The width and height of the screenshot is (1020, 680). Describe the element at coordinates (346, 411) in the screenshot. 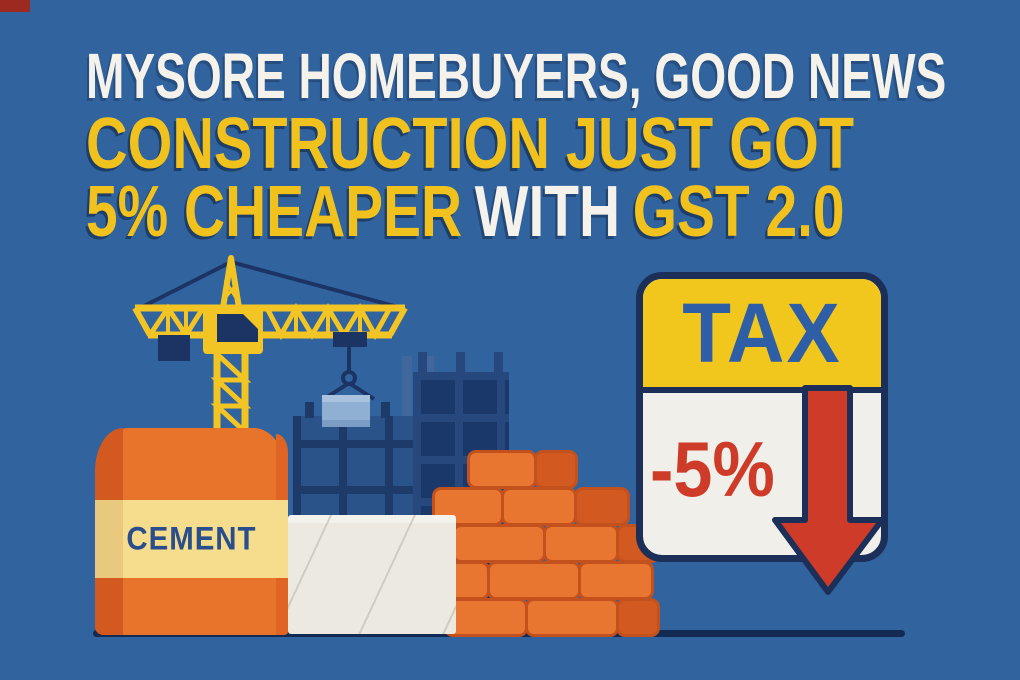

I see `hanging-crate-icon` at that location.